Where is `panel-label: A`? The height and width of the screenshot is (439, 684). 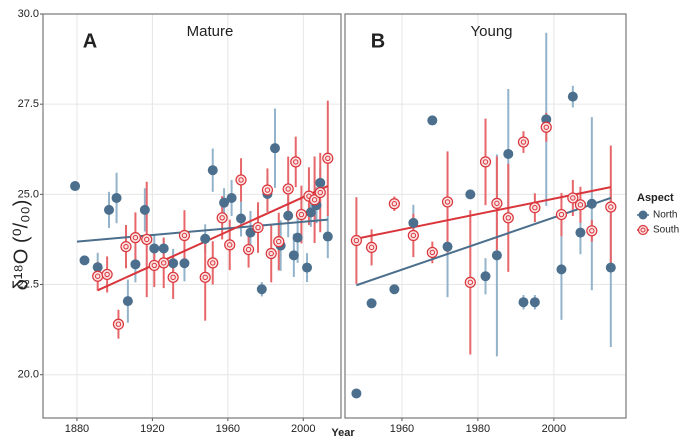
panel-label: A is located at coordinates (90, 41).